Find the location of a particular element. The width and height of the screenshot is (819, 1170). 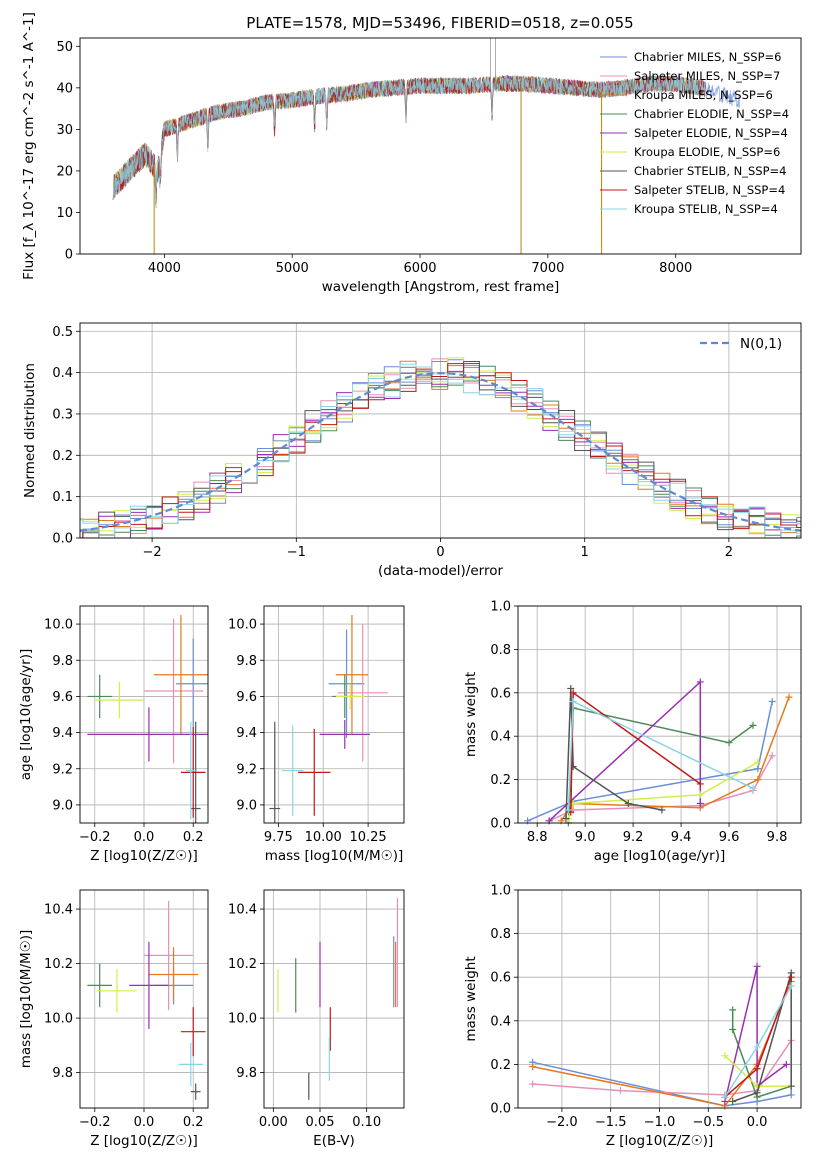

x-tick-label: −1 is located at coordinates (296, 552).